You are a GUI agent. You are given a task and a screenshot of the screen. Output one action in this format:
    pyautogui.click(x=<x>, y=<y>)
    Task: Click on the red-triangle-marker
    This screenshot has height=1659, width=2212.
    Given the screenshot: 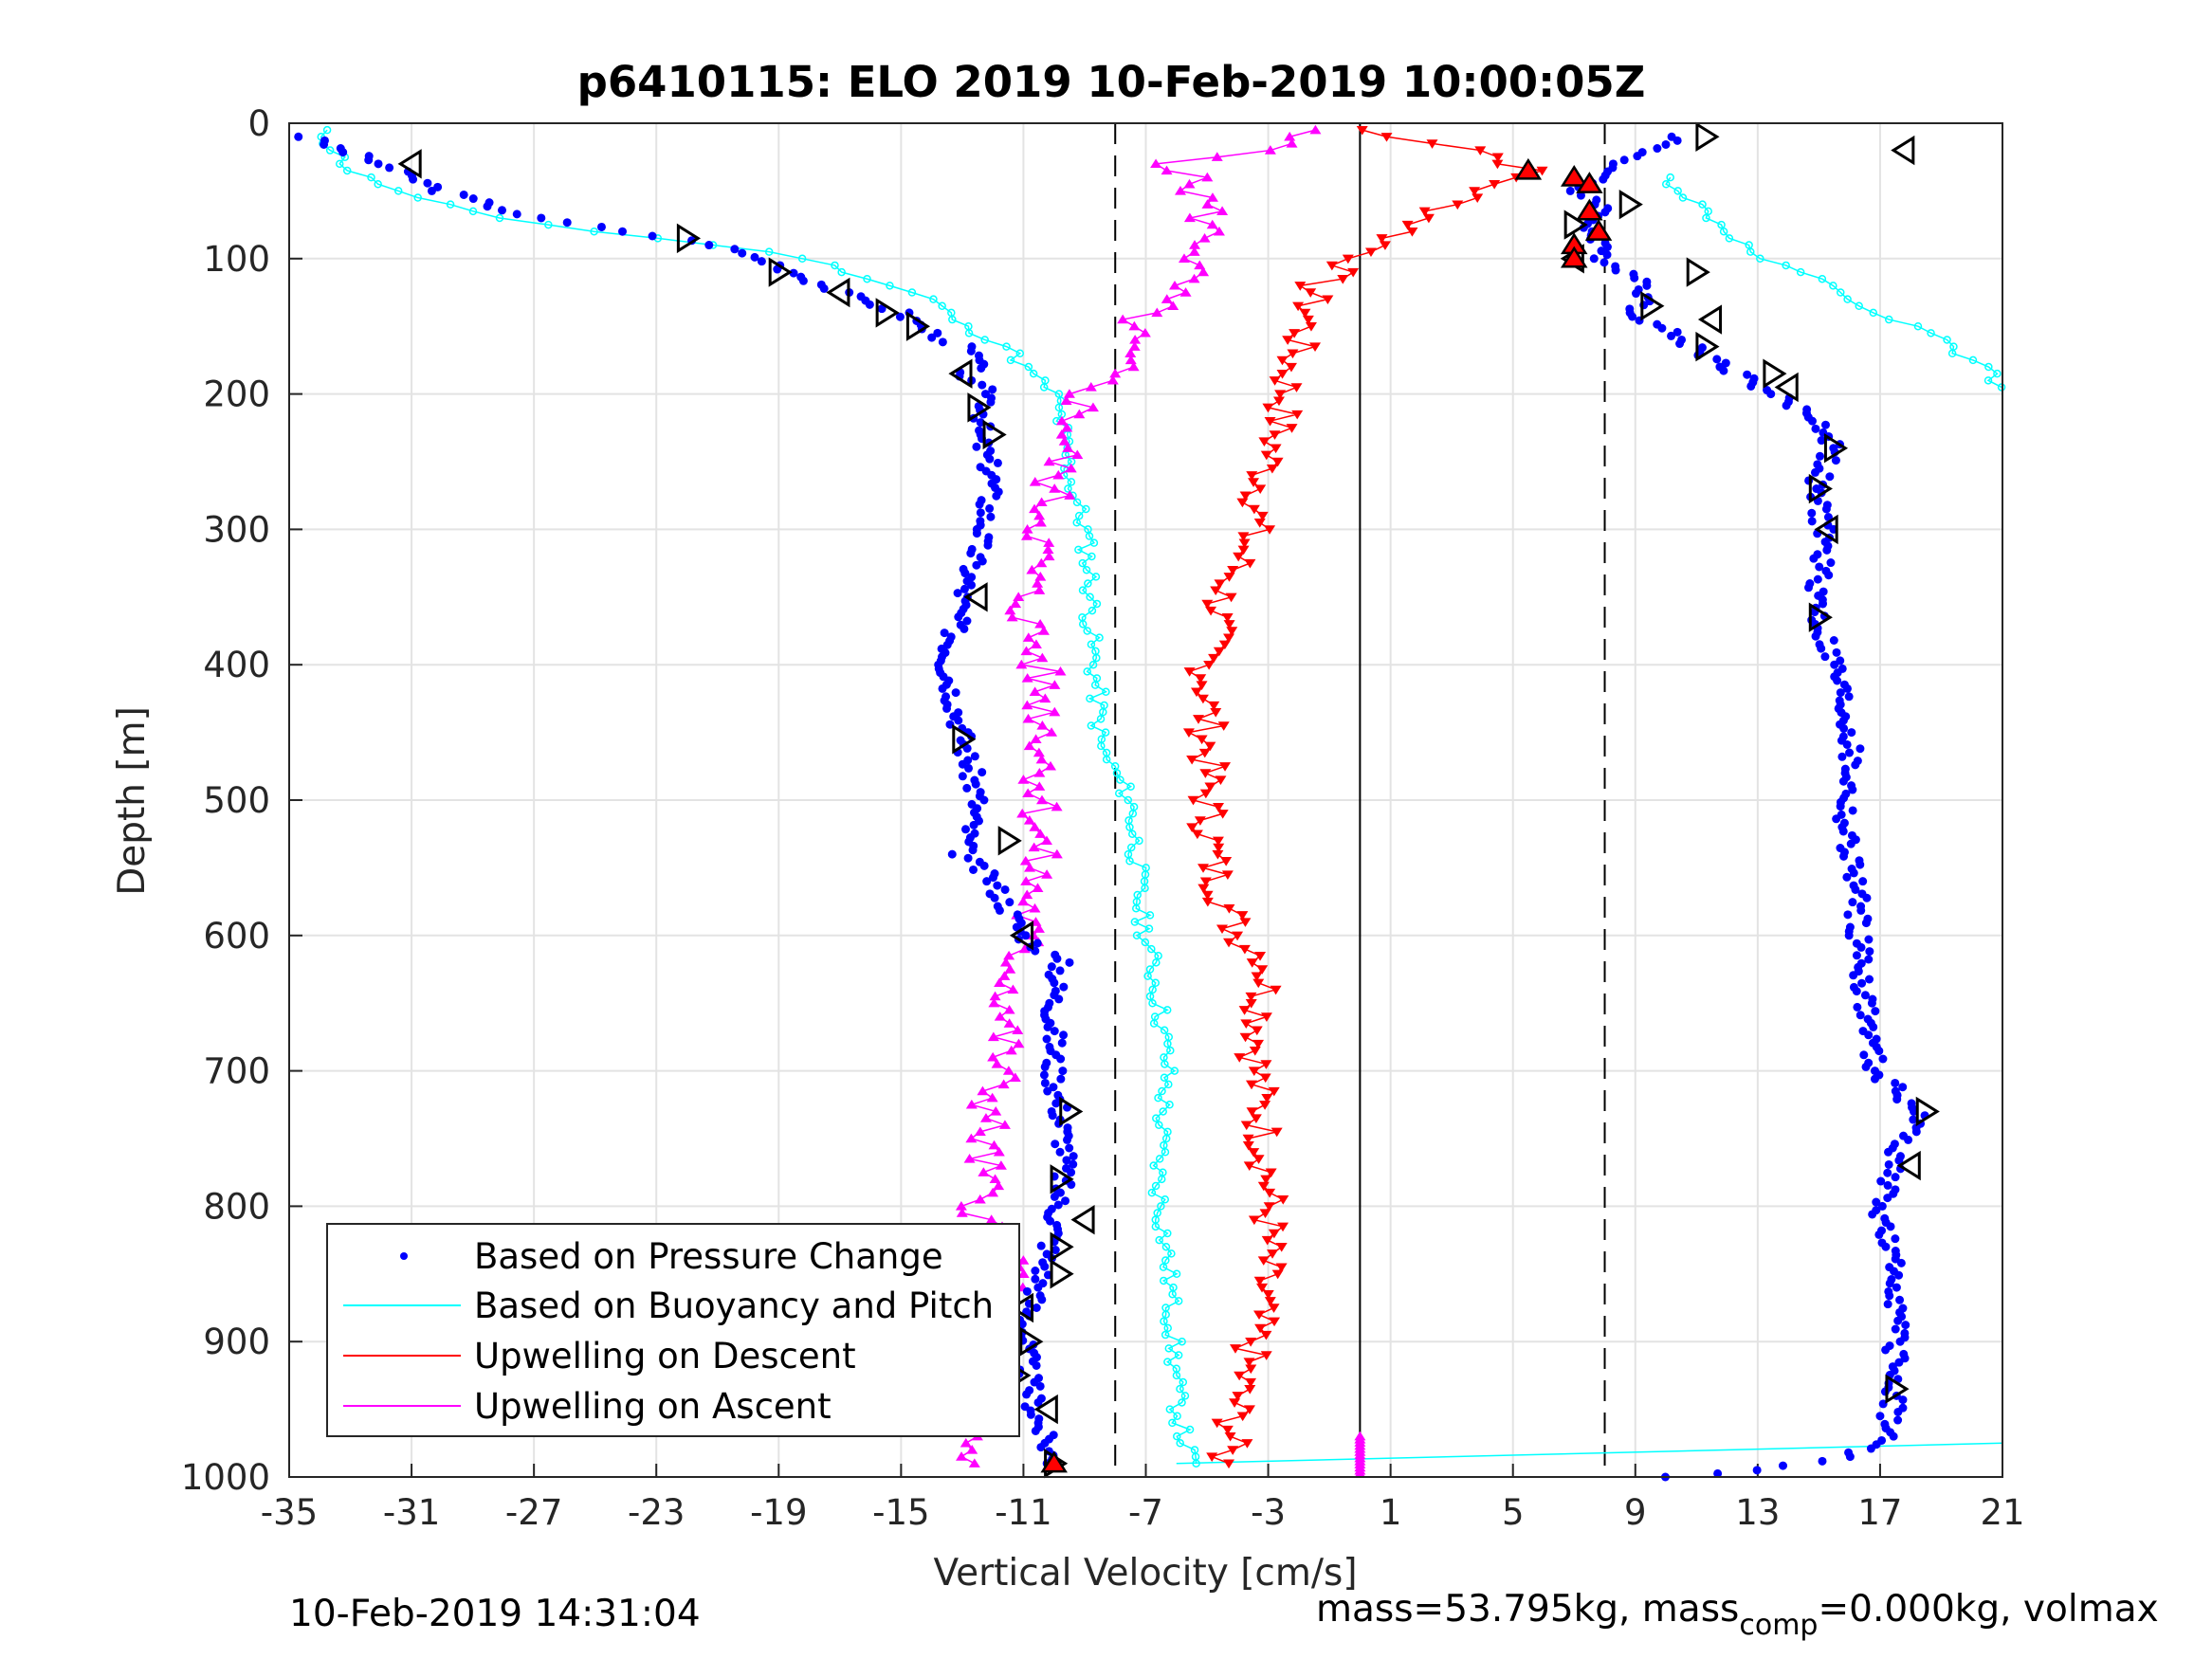 What is the action you would take?
    pyautogui.click(x=1528, y=168)
    